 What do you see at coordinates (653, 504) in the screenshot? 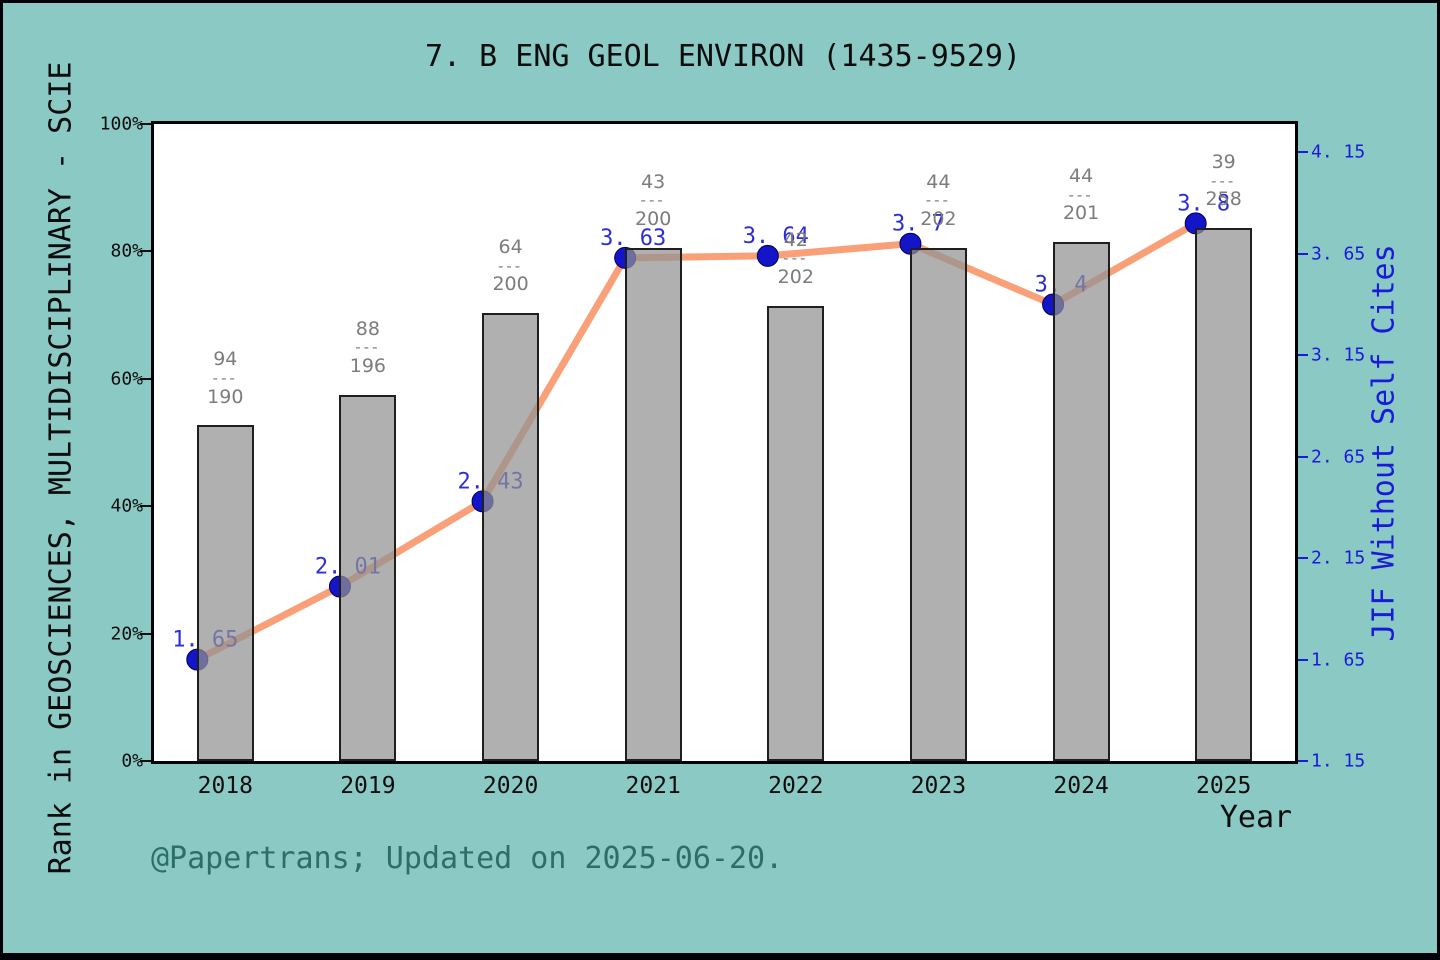
I see `rank-bar-2021` at bounding box center [653, 504].